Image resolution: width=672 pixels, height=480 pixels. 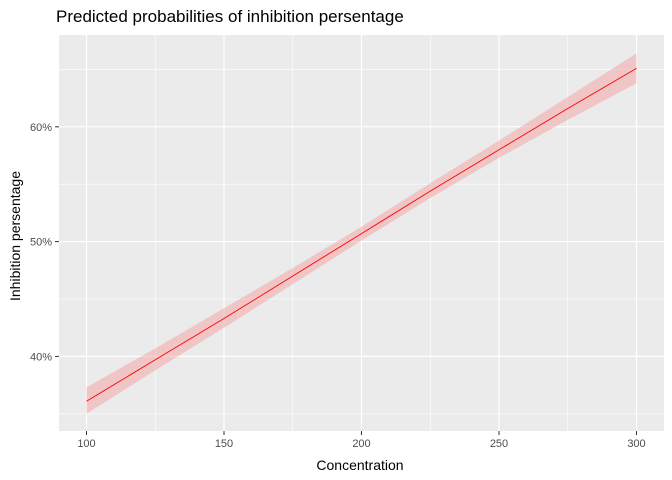 I want to click on x-tick-label: 150, so click(x=224, y=444).